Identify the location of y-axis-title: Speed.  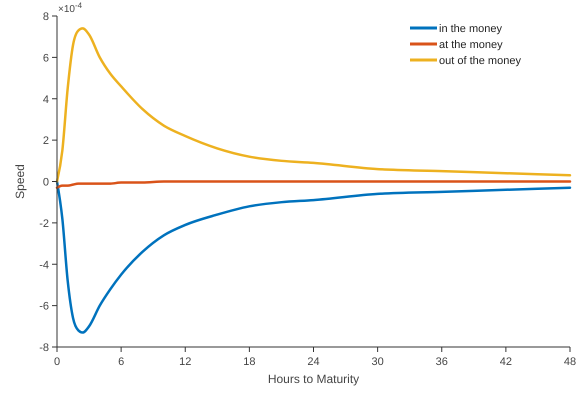
(20, 181).